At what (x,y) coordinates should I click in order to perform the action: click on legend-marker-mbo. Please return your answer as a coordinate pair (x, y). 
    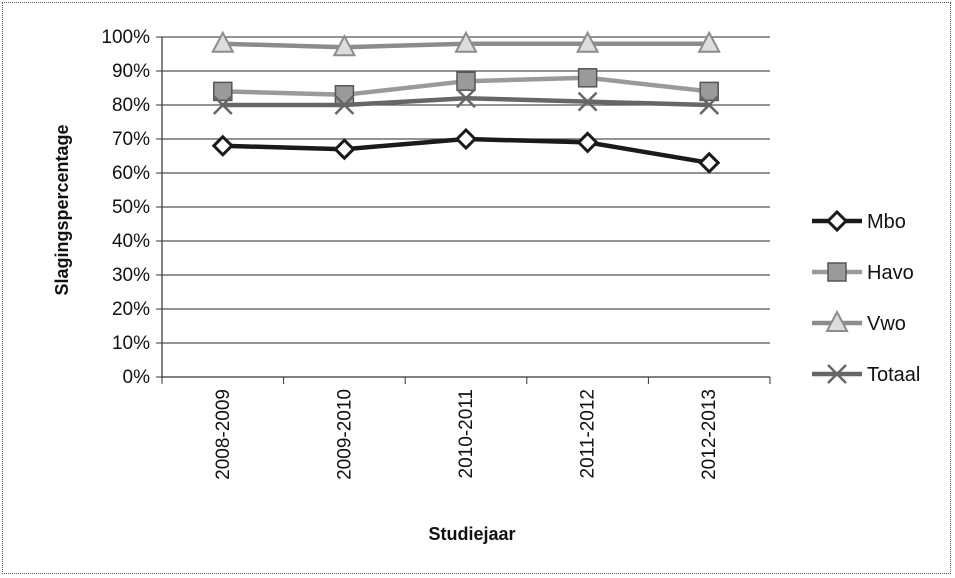
    Looking at the image, I should click on (837, 221).